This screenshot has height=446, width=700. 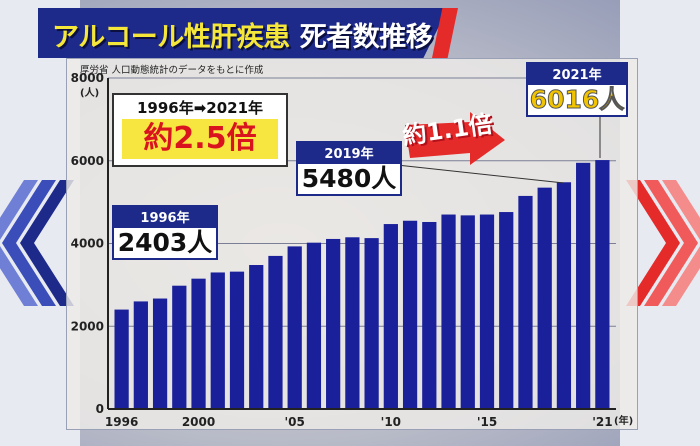 What do you see at coordinates (349, 180) in the screenshot?
I see `callout-2019-value: 5480人` at bounding box center [349, 180].